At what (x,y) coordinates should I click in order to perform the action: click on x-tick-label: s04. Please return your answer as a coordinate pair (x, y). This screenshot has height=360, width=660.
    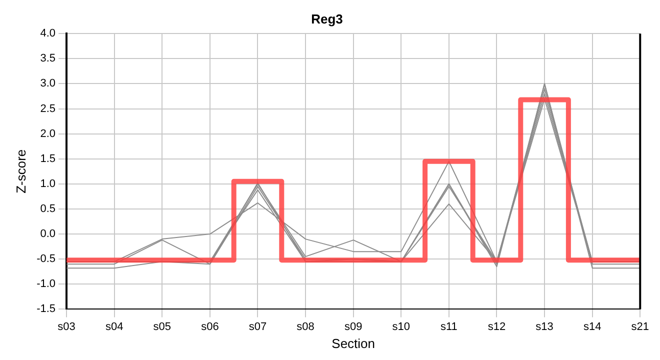
    Looking at the image, I should click on (114, 326).